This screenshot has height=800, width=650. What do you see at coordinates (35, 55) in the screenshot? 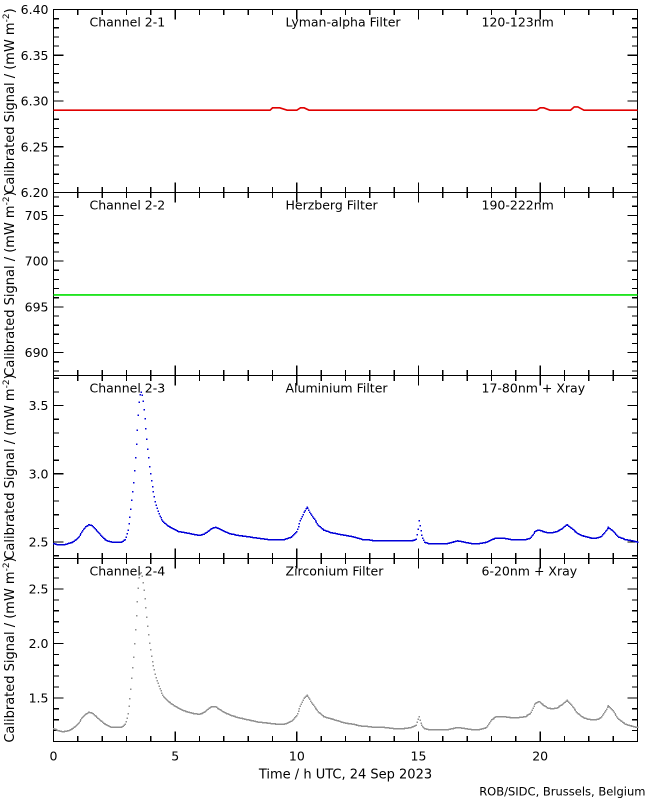
I see `y-tick-label: 6.35` at bounding box center [35, 55].